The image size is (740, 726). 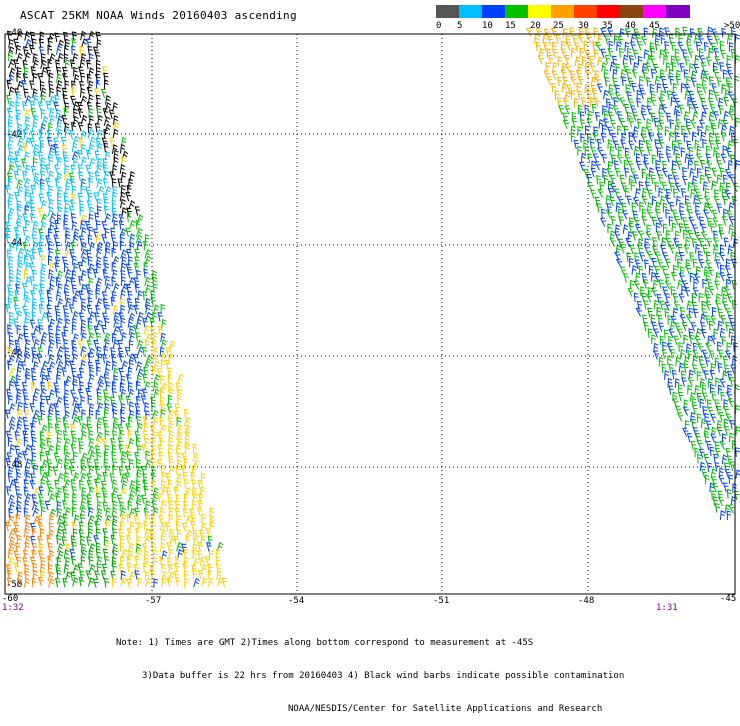 What do you see at coordinates (586, 601) in the screenshot?
I see `lon-label-48: -48` at bounding box center [586, 601].